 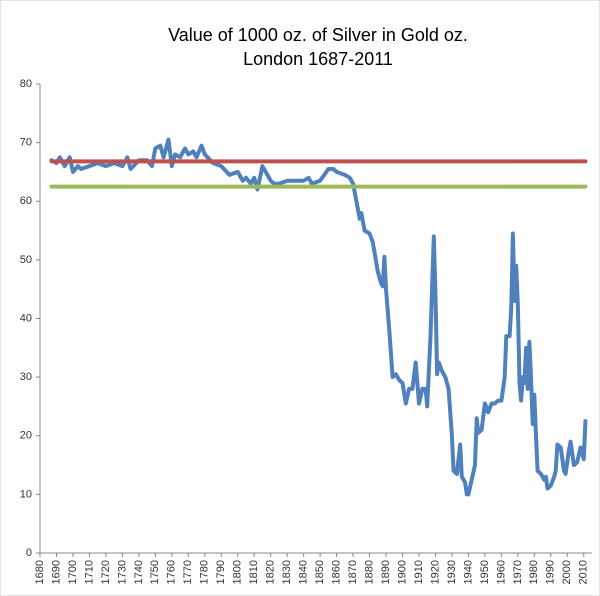 I want to click on y-tick-label: 40, so click(x=26, y=318).